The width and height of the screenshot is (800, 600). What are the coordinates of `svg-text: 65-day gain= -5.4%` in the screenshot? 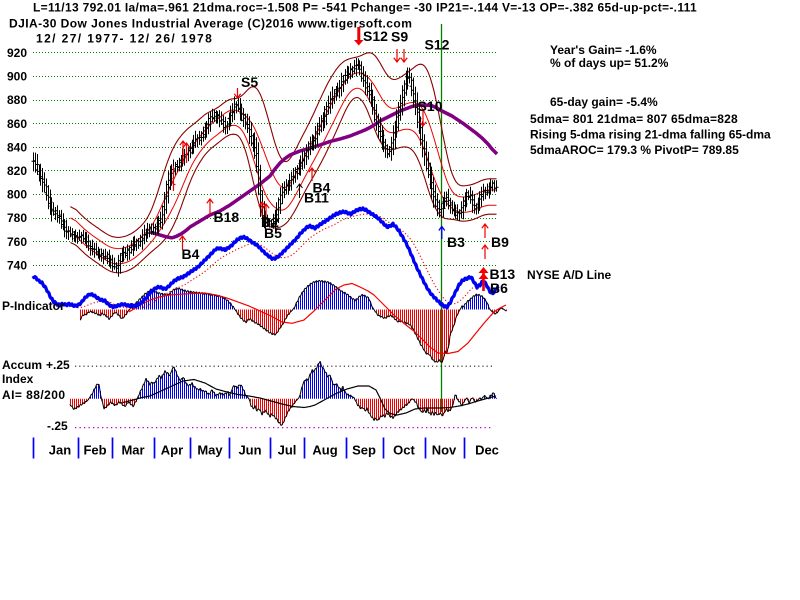 It's located at (604, 102).